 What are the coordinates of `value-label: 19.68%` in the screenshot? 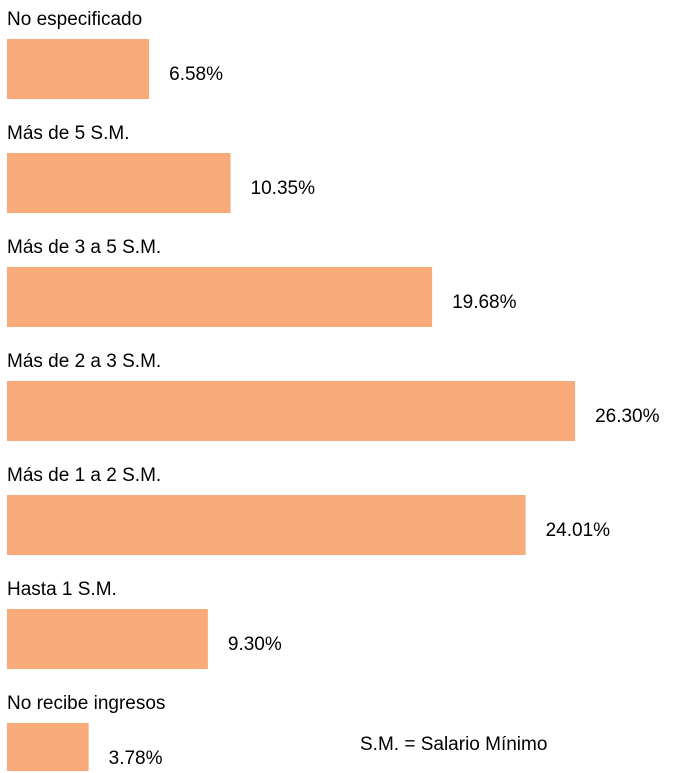 It's located at (484, 302).